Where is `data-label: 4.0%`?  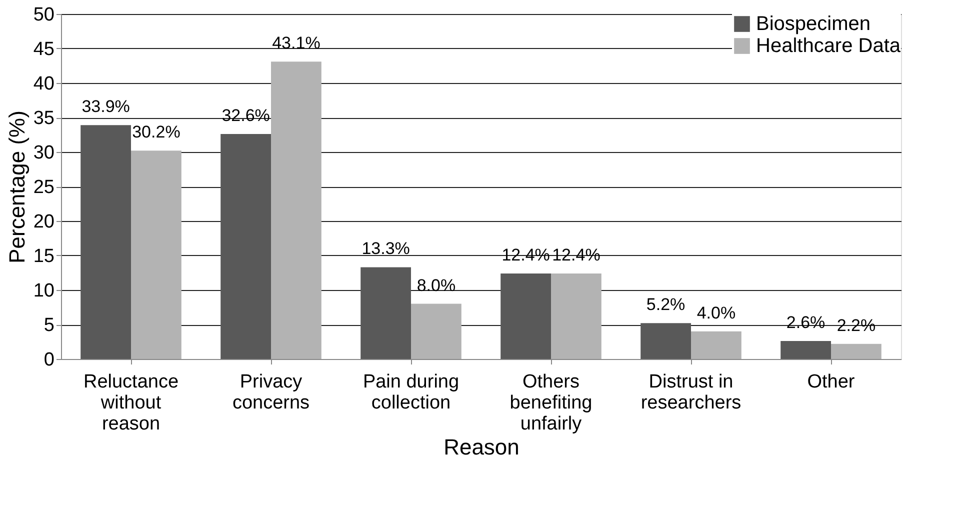
data-label: 4.0% is located at coordinates (716, 312).